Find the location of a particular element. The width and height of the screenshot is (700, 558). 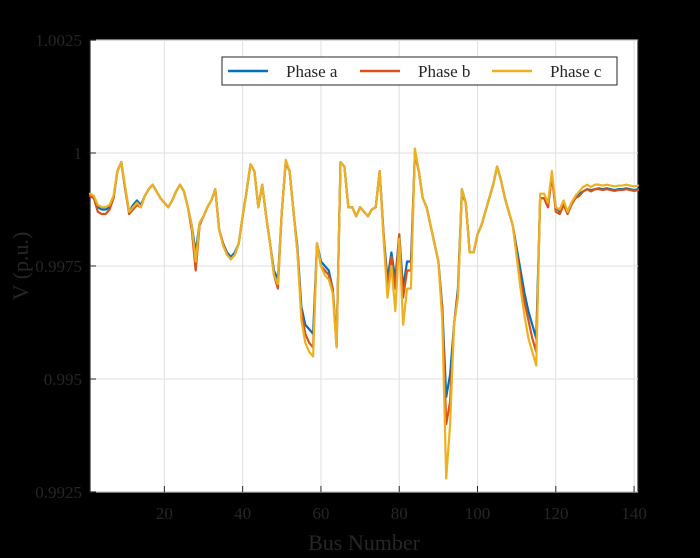

y-axis-label: V (p.u.) is located at coordinates (20, 266).